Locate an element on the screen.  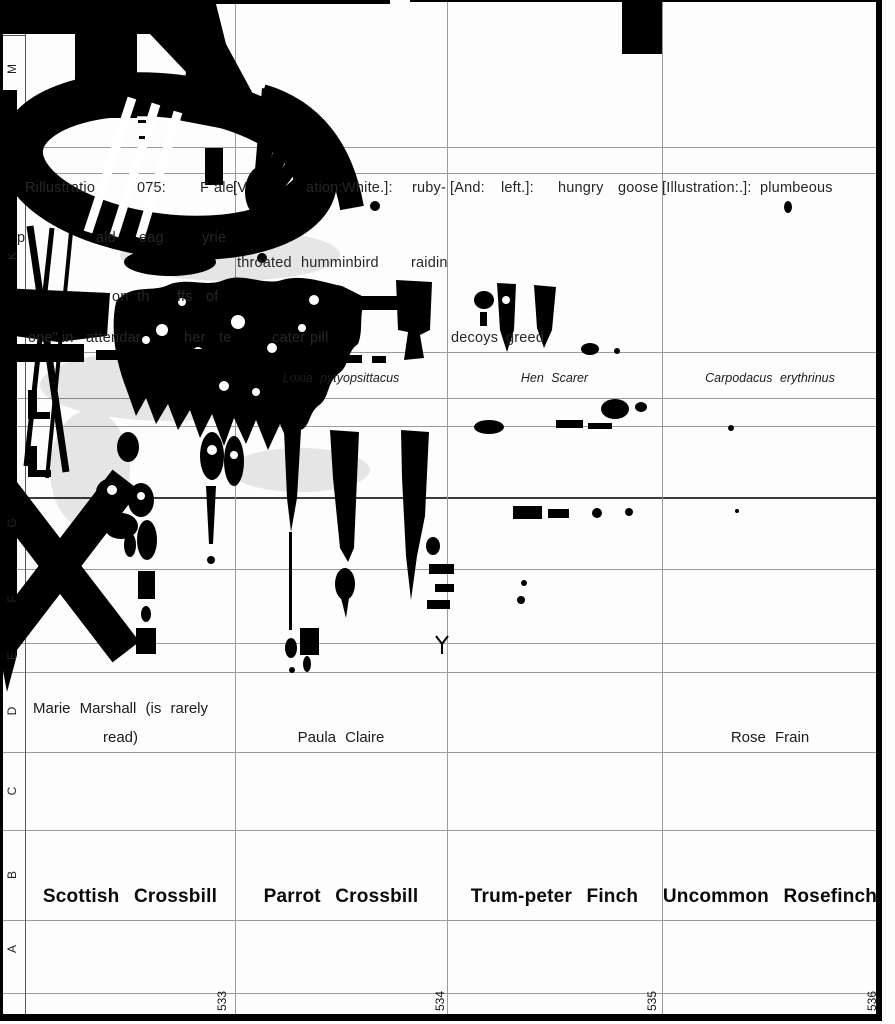
caption-fragment: eag is located at coordinates (151, 238).